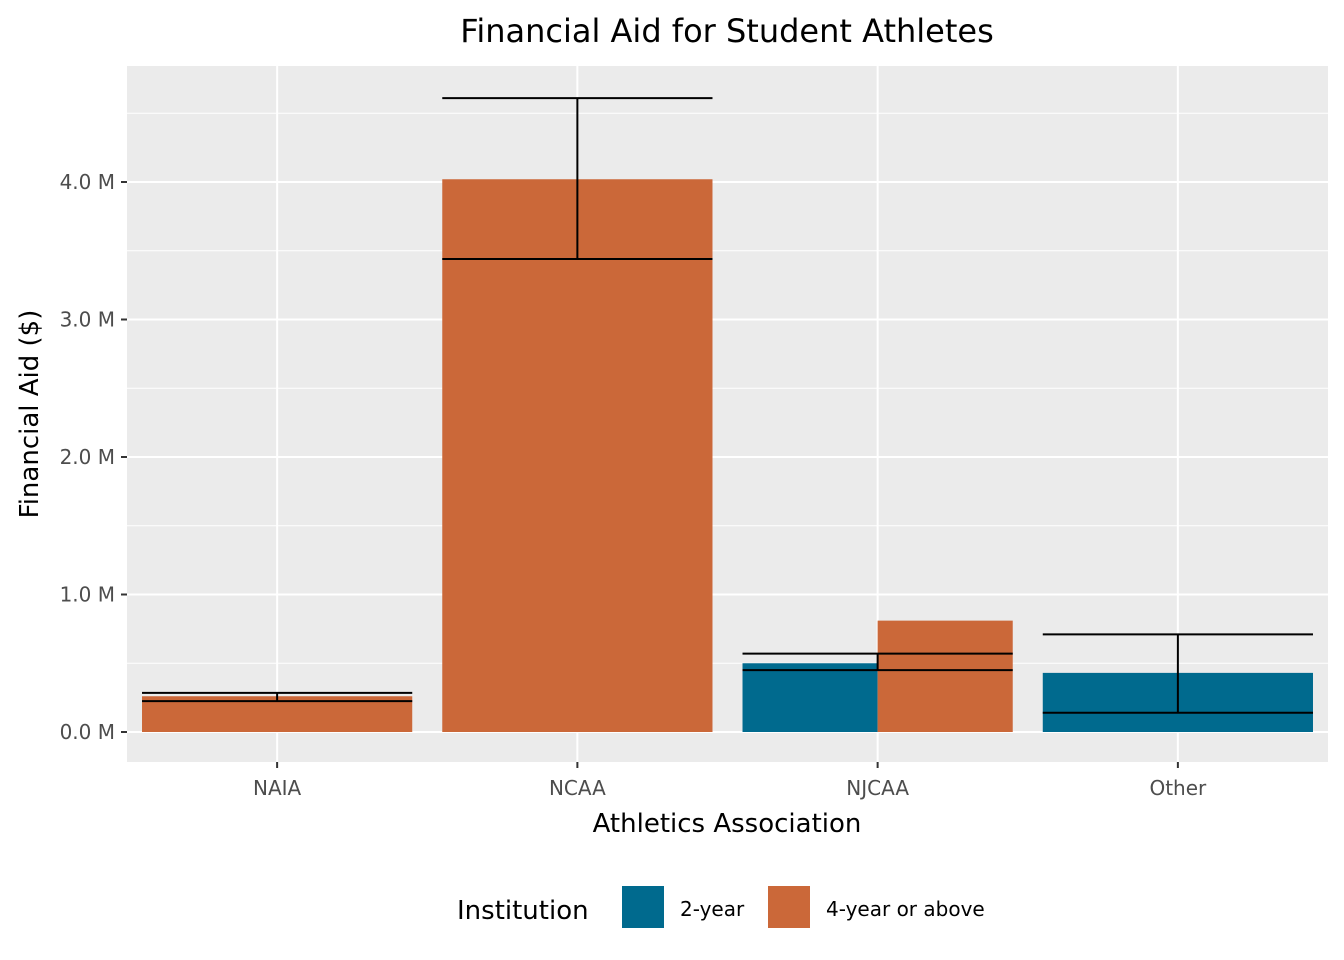 This screenshot has height=960, width=1344. I want to click on y-tick-label: 3.0 M, so click(87, 320).